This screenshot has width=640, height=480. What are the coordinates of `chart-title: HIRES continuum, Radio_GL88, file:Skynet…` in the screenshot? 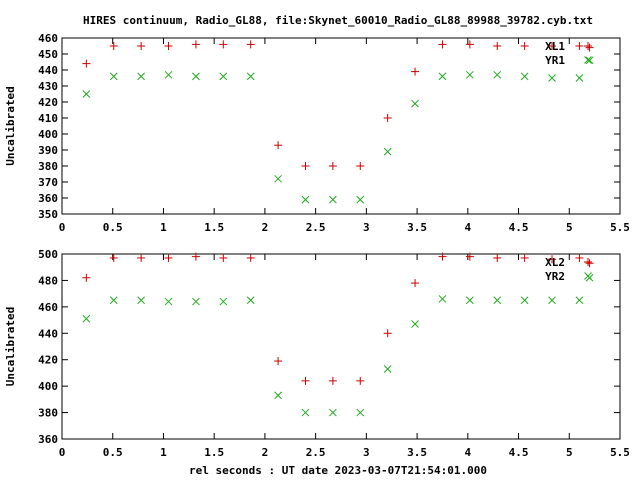 It's located at (338, 20).